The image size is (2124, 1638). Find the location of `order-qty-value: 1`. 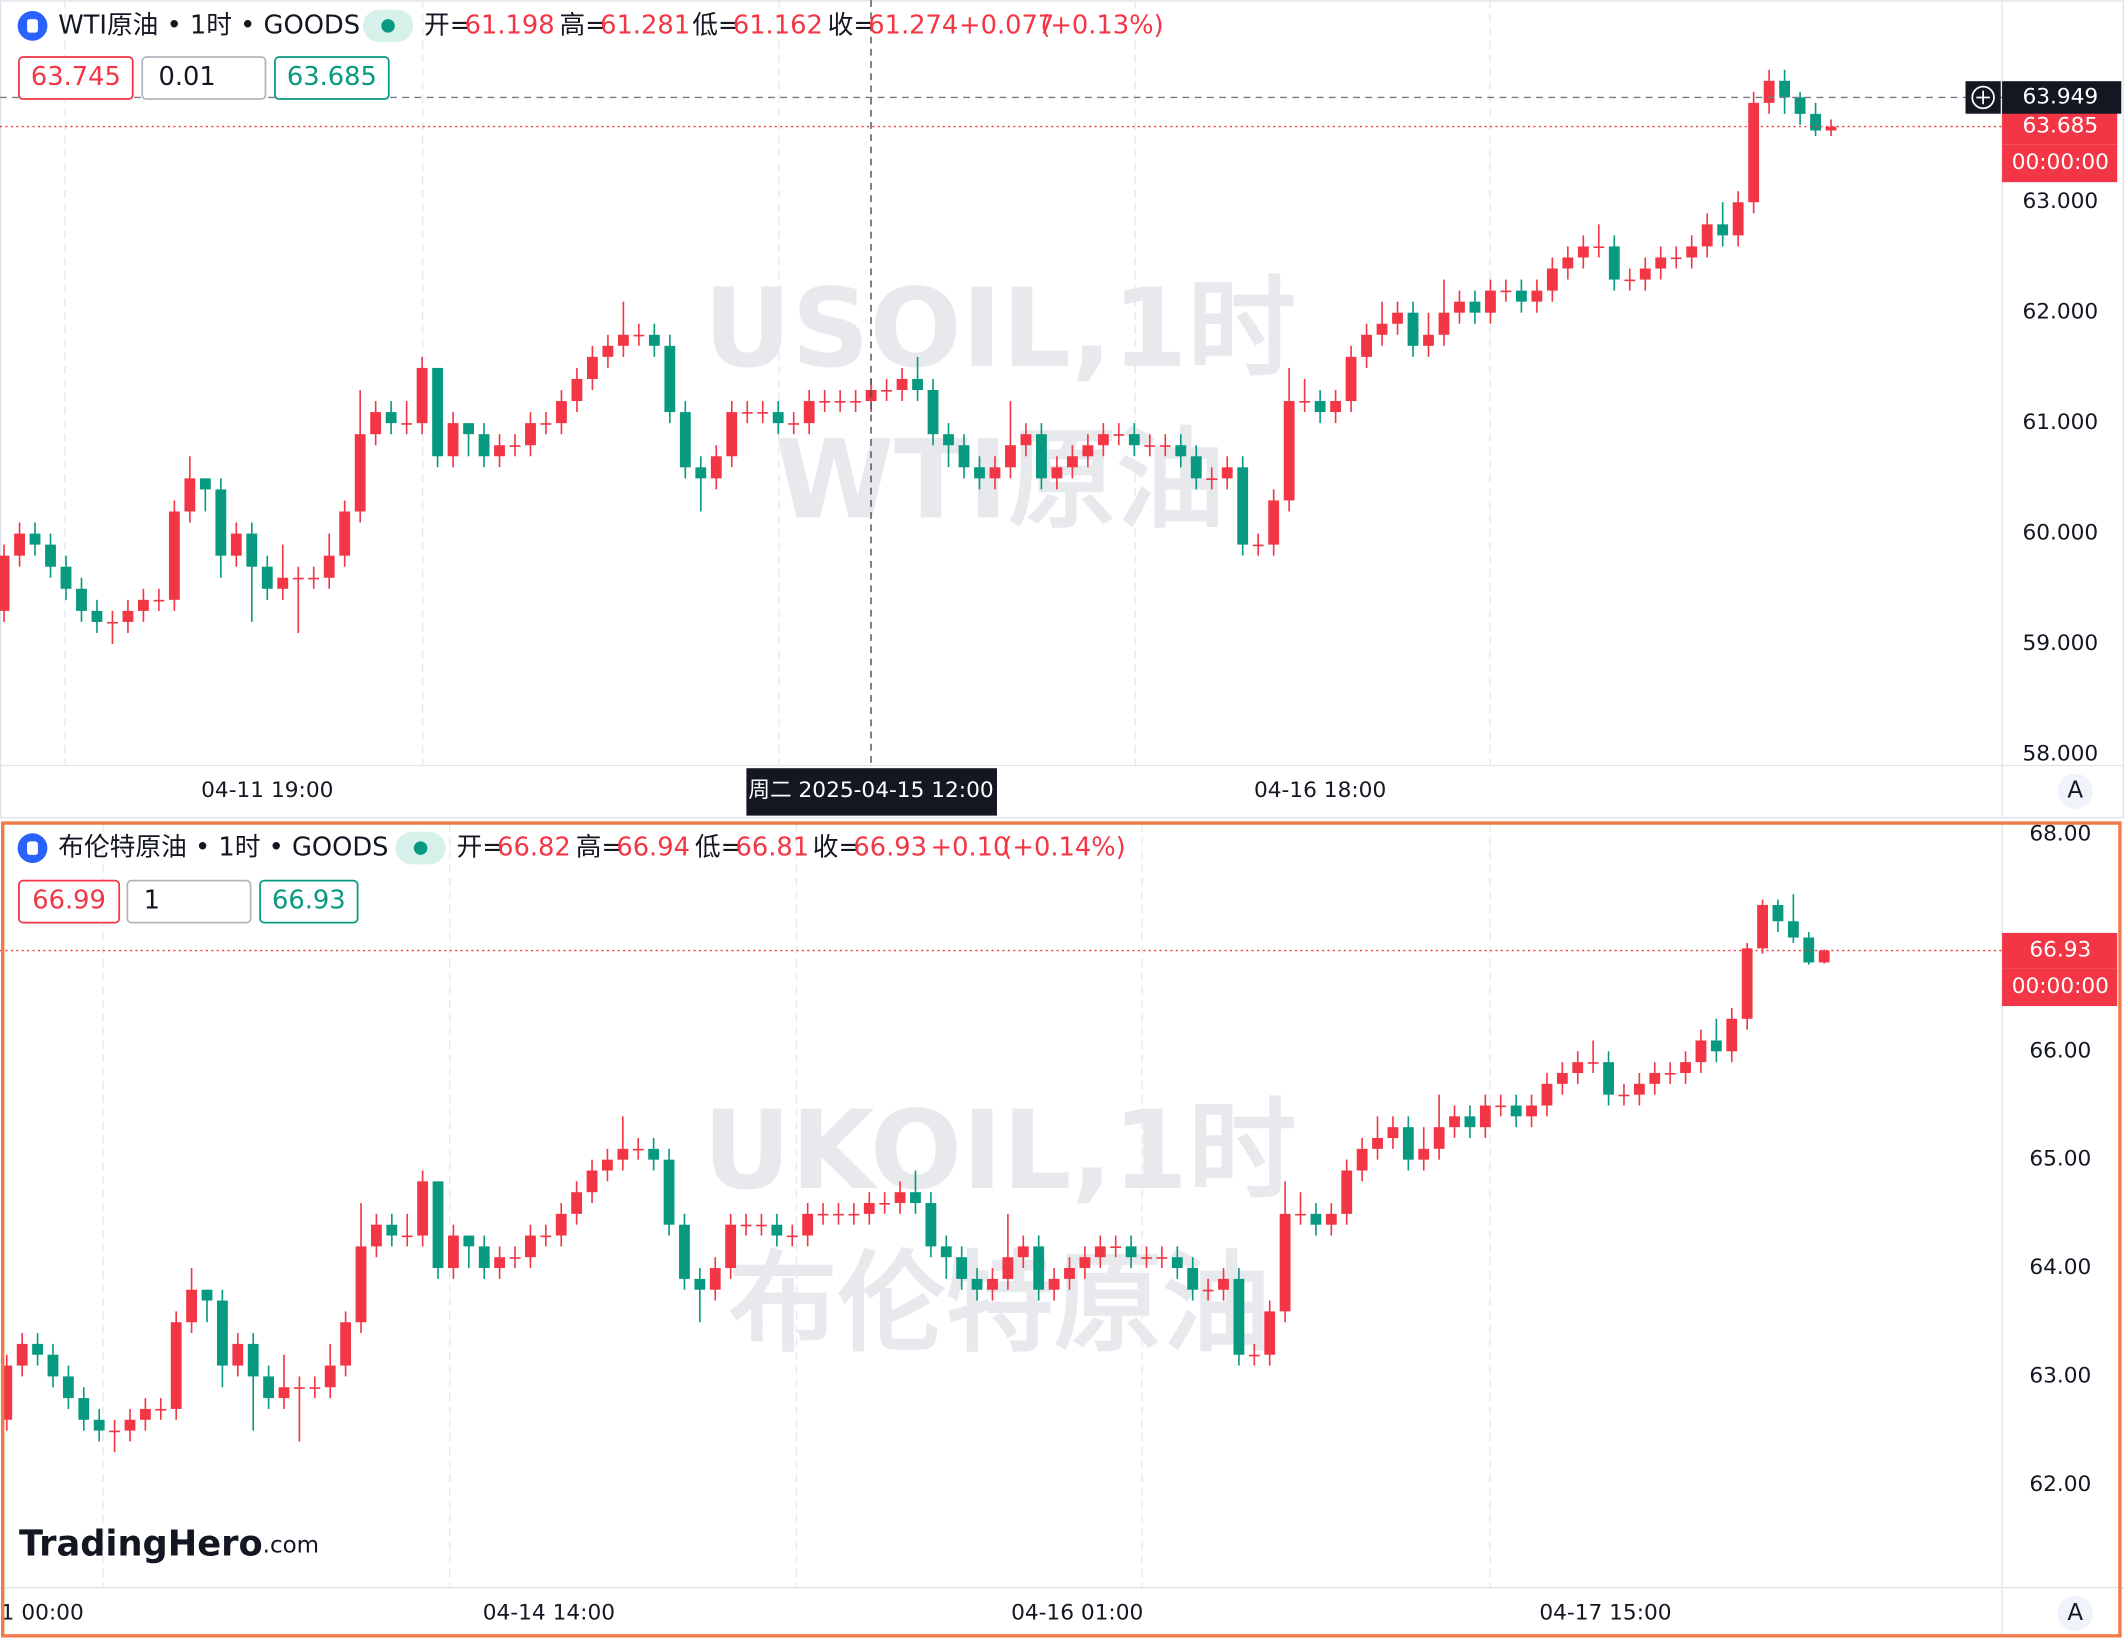

order-qty-value: 1 is located at coordinates (152, 900).